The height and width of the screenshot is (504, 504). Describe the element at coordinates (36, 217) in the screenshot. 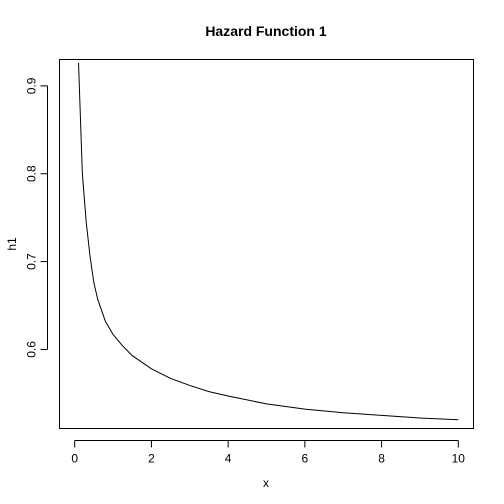

I see `y-axis: 0.6 0.7 0.8 0.9` at that location.